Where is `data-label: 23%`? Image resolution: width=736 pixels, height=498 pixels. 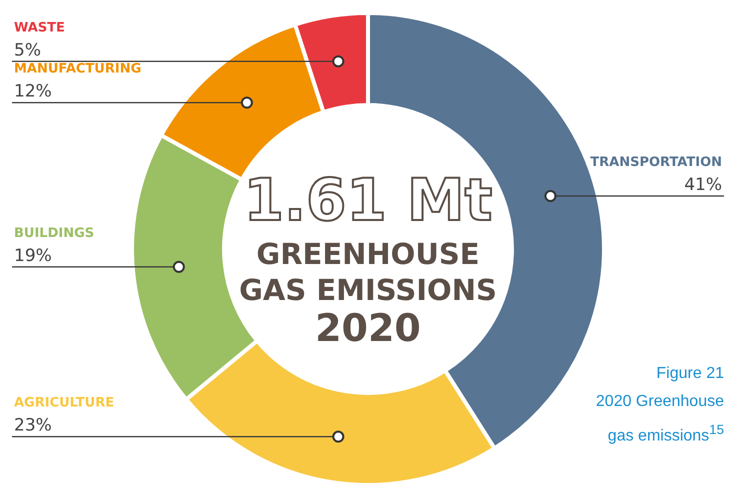
data-label: 23% is located at coordinates (33, 426).